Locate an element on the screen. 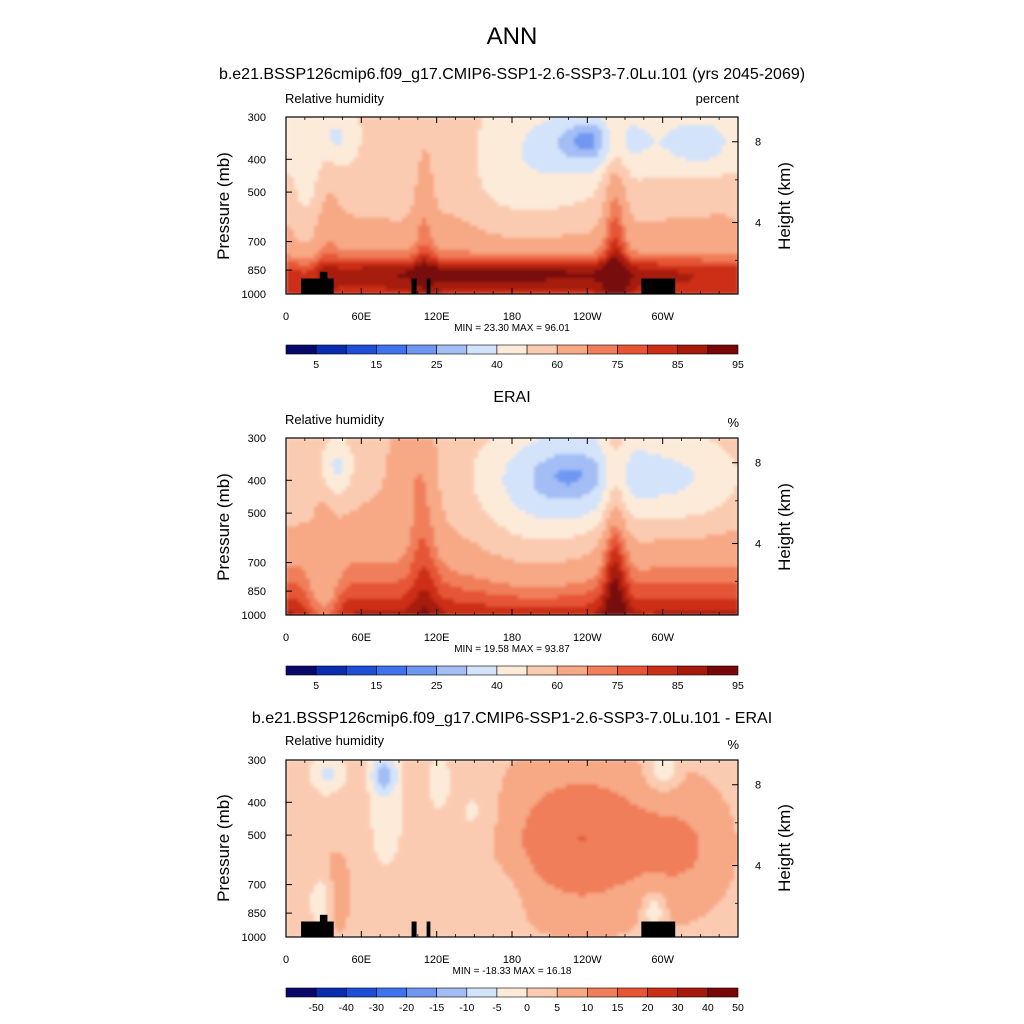 This screenshot has width=1024, height=1024. colorbar-label: -15 is located at coordinates (436, 1008).